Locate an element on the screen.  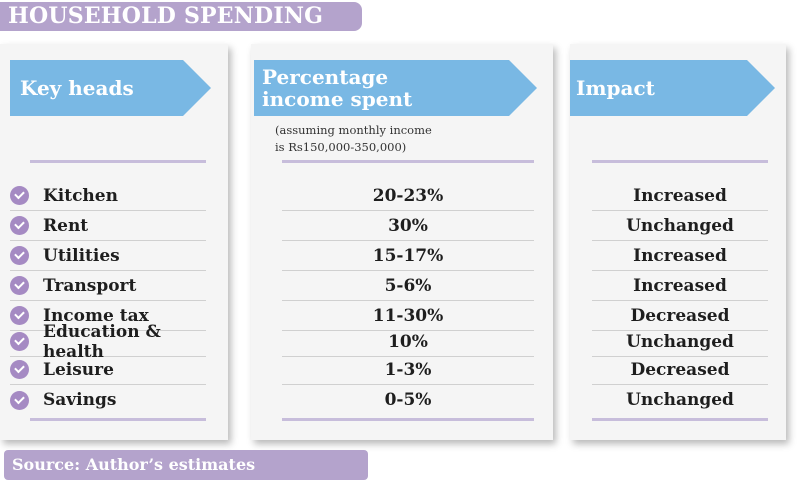
percentage-cell: 5-6% is located at coordinates (408, 286).